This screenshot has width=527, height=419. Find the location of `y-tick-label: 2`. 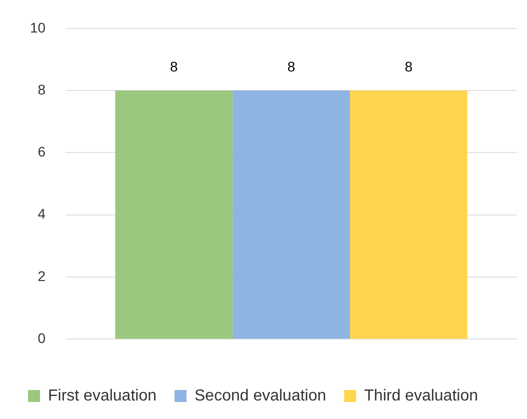

y-tick-label: 2 is located at coordinates (42, 276).